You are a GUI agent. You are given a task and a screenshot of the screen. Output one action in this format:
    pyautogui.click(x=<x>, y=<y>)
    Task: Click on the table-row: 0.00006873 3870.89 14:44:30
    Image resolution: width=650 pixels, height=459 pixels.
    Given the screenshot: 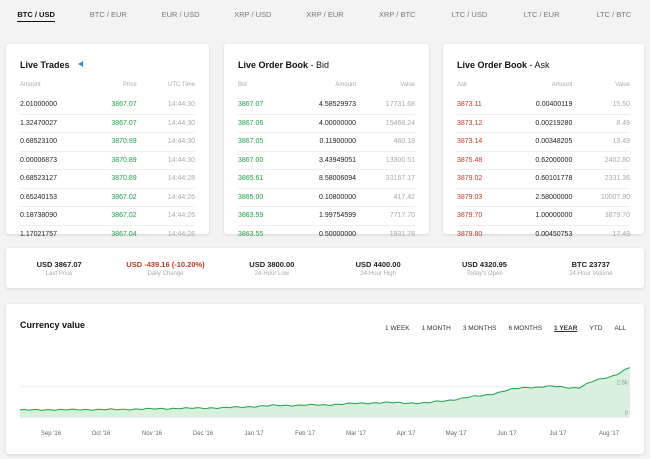 What is the action you would take?
    pyautogui.click(x=107, y=161)
    